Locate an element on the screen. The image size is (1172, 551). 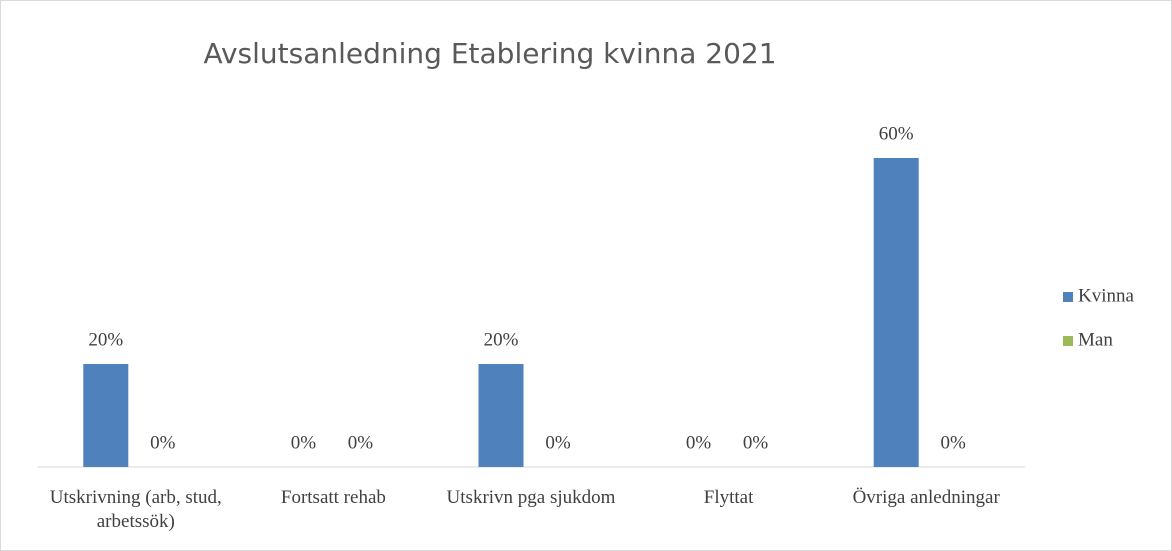
x-tick-label: Fortsatt rehab is located at coordinates (333, 497).